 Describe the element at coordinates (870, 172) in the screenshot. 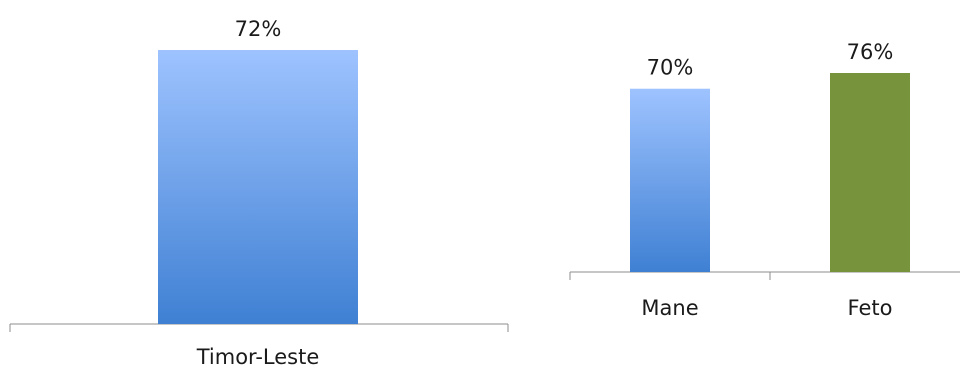

I see `bar-feto` at that location.